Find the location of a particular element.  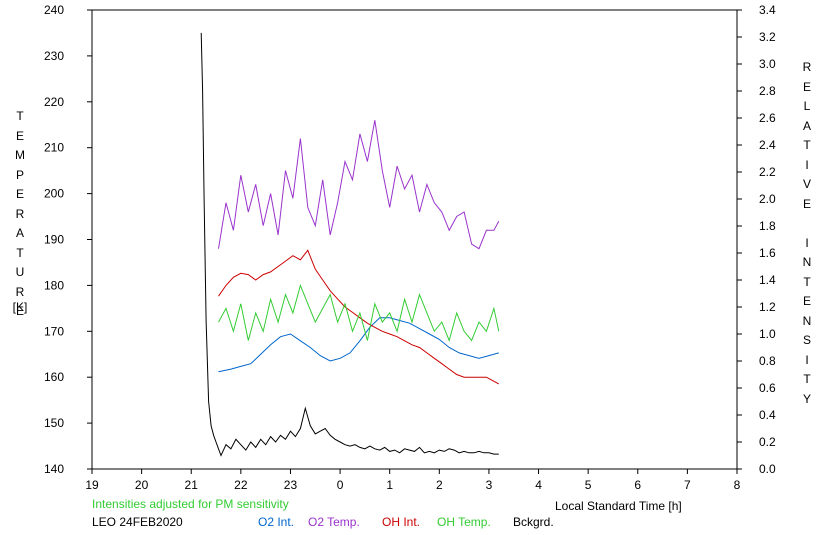

y-left-tick-label: 150 is located at coordinates (54, 423).